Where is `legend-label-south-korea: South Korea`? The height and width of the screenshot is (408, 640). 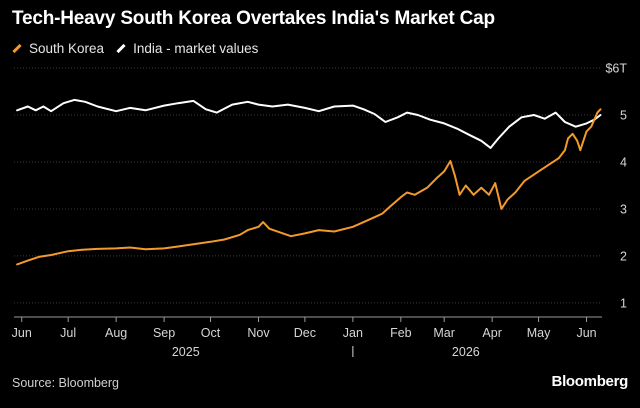 legend-label-south-korea: South Korea is located at coordinates (67, 48).